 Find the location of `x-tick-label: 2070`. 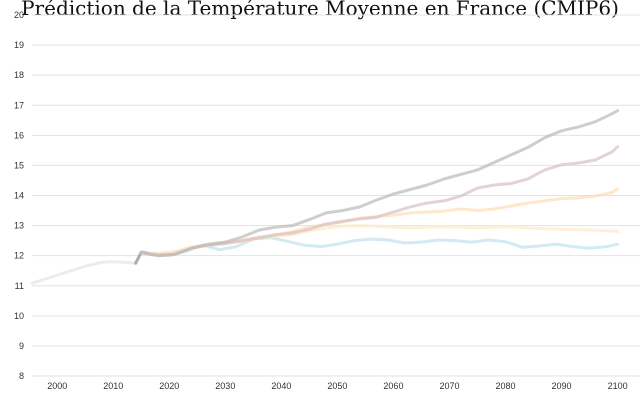

x-tick-label: 2070 is located at coordinates (449, 386).